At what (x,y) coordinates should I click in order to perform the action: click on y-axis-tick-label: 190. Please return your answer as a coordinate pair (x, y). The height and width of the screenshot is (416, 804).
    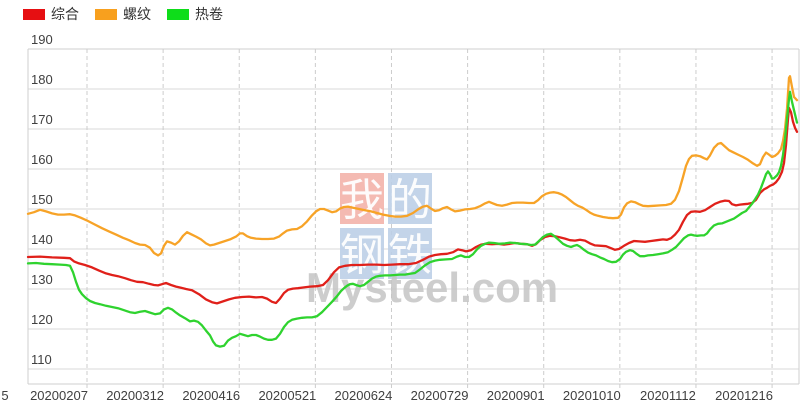
    Looking at the image, I should click on (42, 39).